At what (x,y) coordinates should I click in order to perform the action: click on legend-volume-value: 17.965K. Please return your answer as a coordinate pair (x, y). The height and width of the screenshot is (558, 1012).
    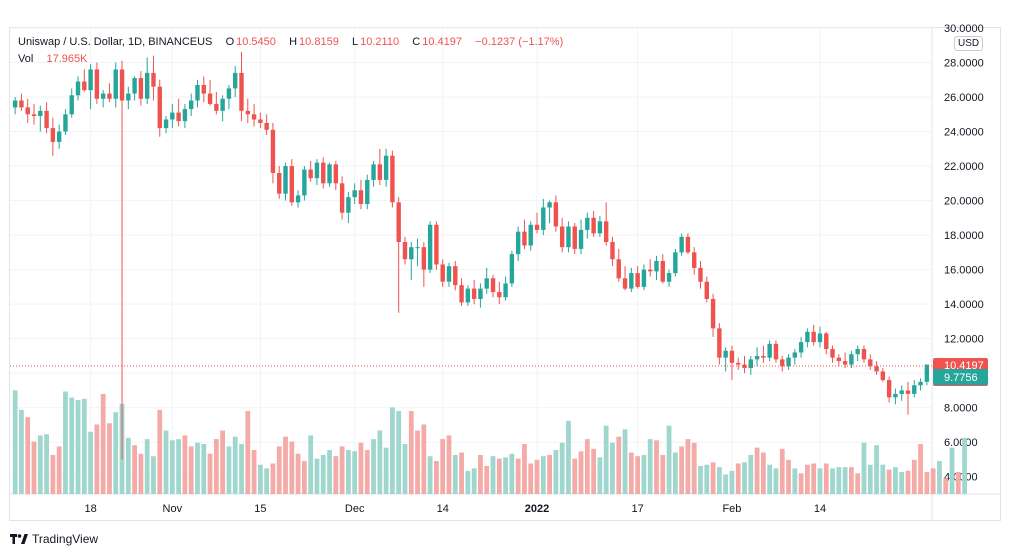
    Looking at the image, I should click on (67, 59).